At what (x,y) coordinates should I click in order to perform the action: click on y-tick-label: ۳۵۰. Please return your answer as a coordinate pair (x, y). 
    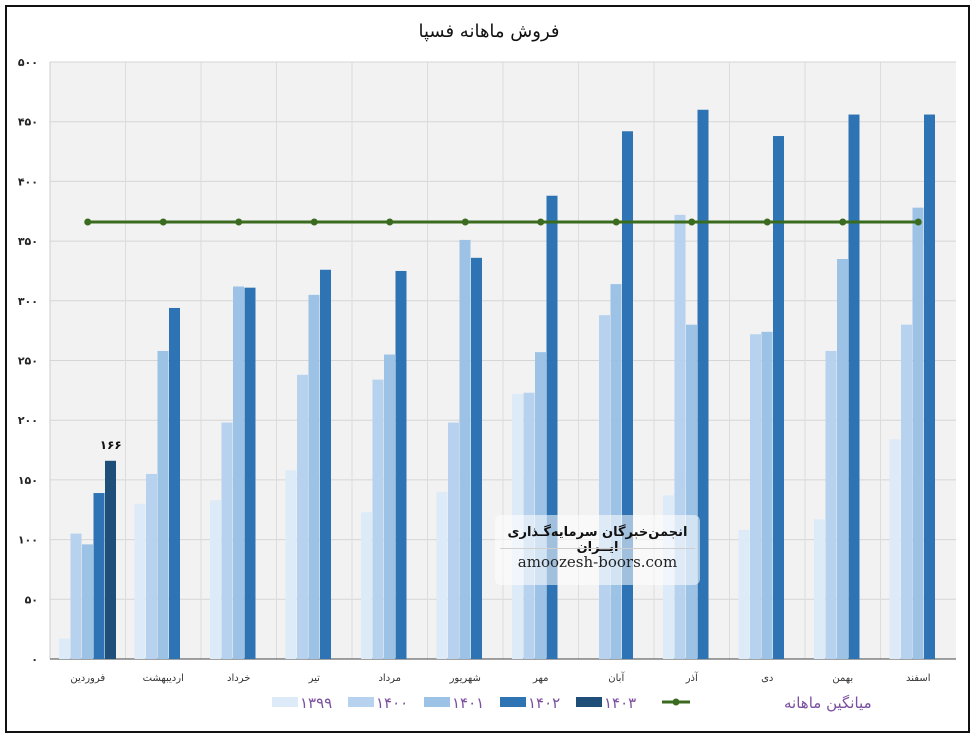
    Looking at the image, I should click on (28, 241).